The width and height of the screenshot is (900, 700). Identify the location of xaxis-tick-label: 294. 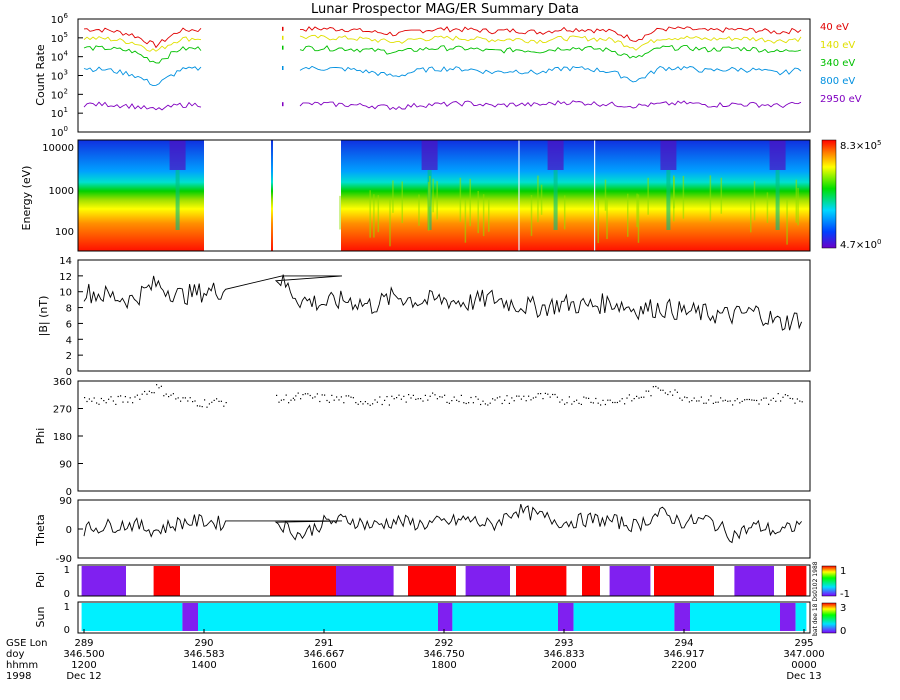
(683, 643).